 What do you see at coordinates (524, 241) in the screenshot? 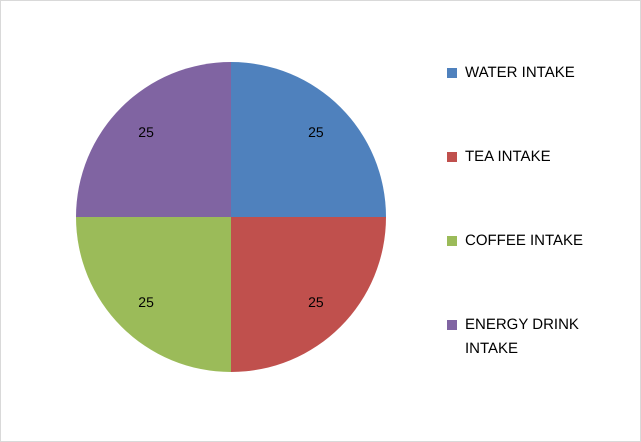
I see `legend-label: COFFEE INTAKE` at bounding box center [524, 241].